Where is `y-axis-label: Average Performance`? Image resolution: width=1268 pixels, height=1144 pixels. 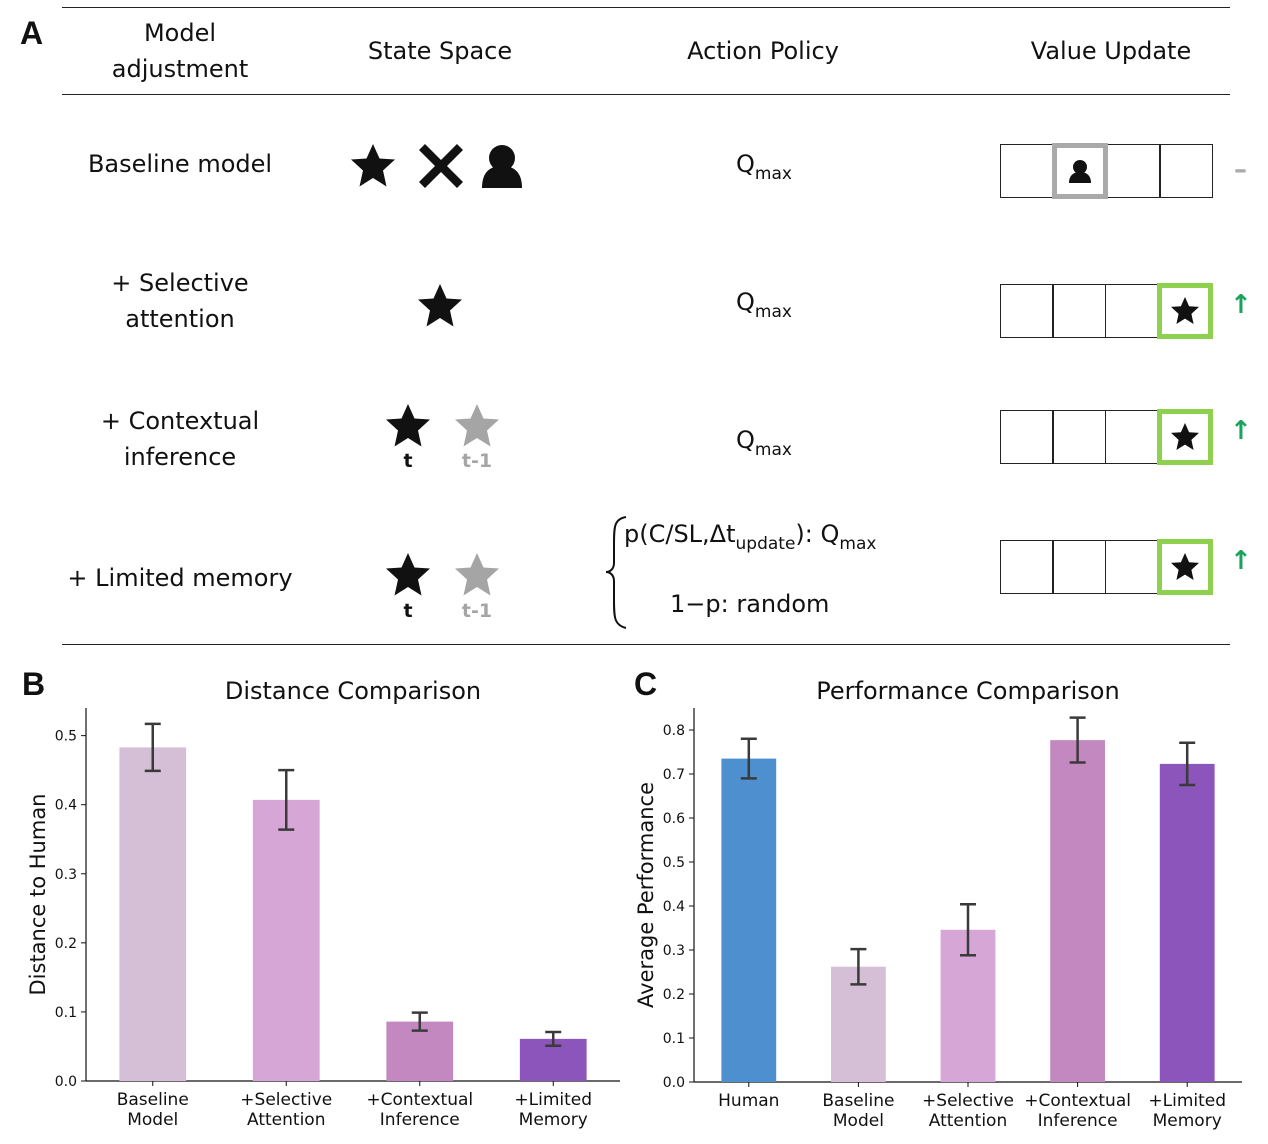
y-axis-label: Average Performance is located at coordinates (646, 895).